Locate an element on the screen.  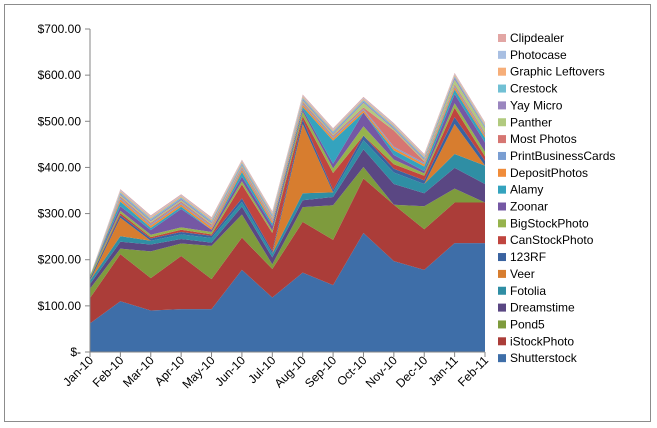
legend-label-yay-micro: Yay Micro is located at coordinates (536, 105).